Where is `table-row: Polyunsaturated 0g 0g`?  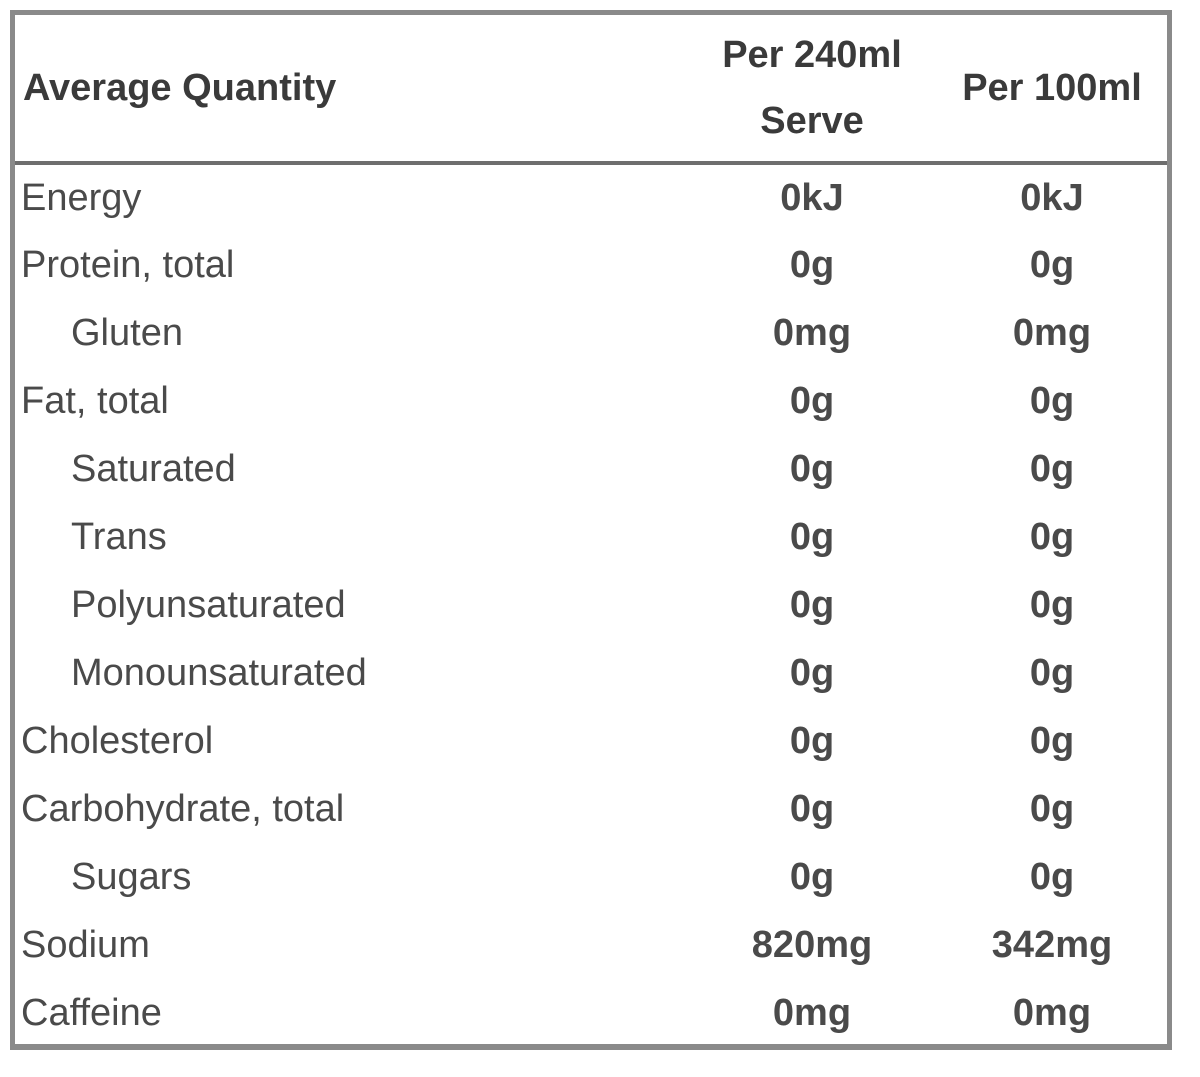 table-row: Polyunsaturated 0g 0g is located at coordinates (591, 605).